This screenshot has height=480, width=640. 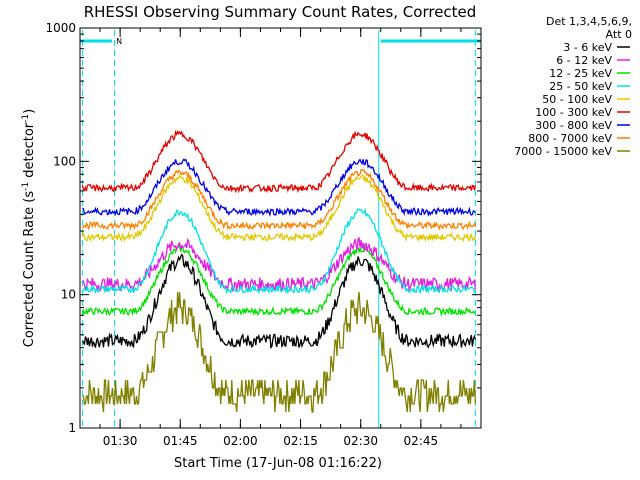 I want to click on x-tick-label: 01:30, so click(x=120, y=441).